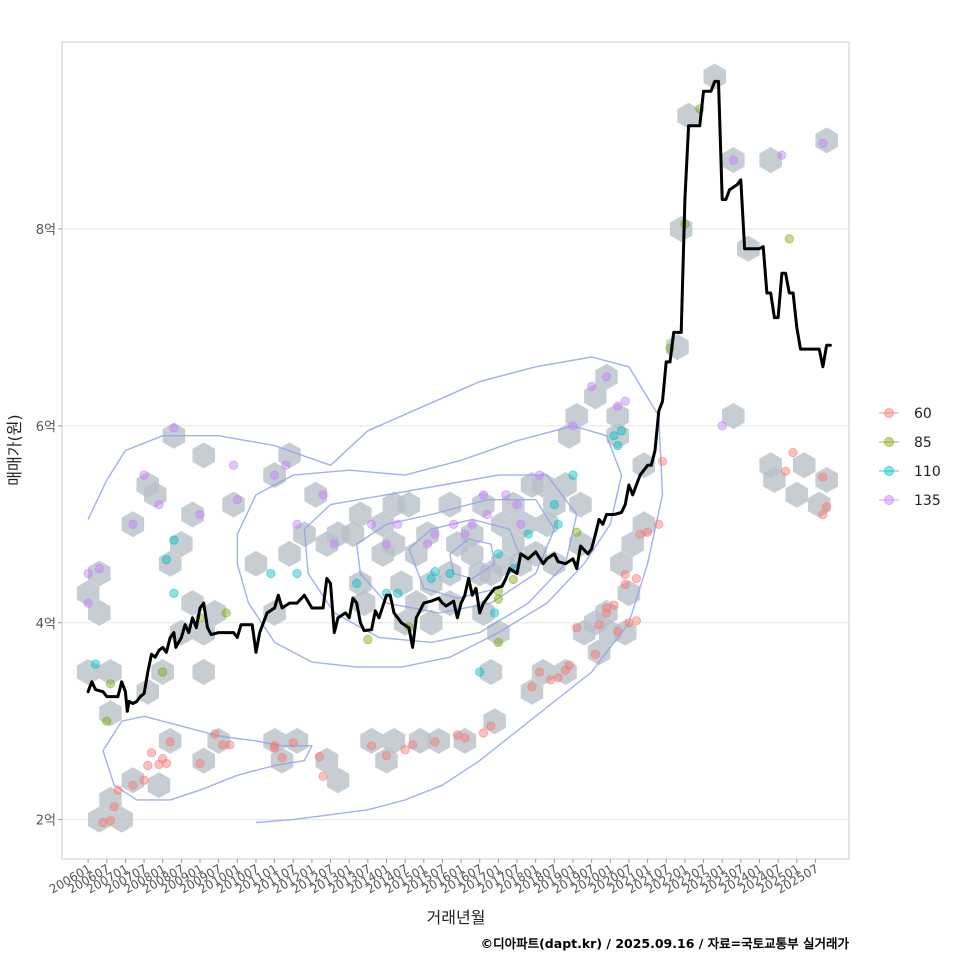 This screenshot has width=960, height=964. I want to click on y-tick-label: 2억, so click(46, 821).